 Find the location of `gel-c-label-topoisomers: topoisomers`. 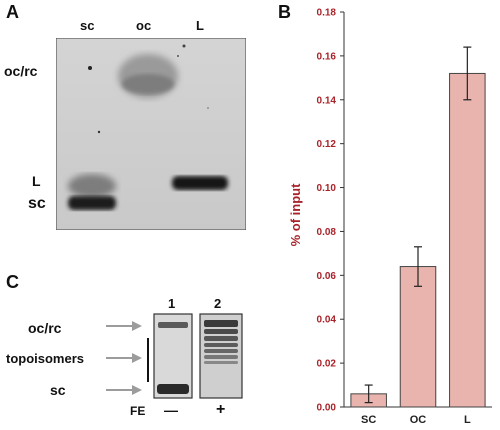

gel-c-label-topoisomers: topoisomers is located at coordinates (45, 358).